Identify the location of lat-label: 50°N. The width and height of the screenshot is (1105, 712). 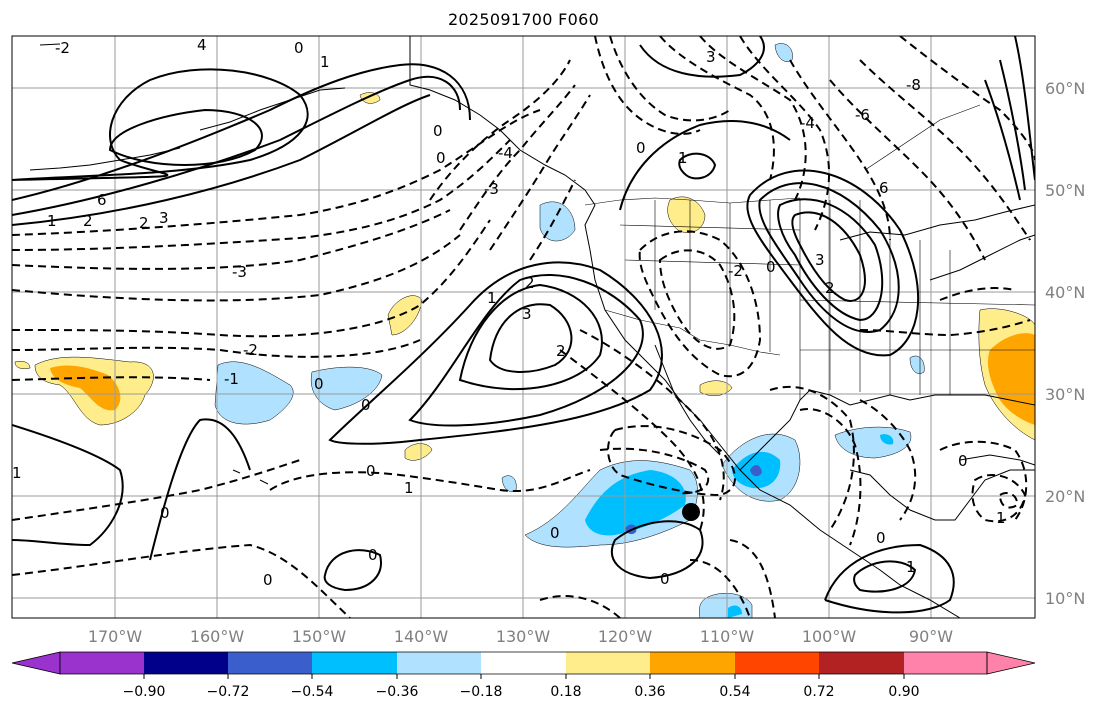
(1065, 190).